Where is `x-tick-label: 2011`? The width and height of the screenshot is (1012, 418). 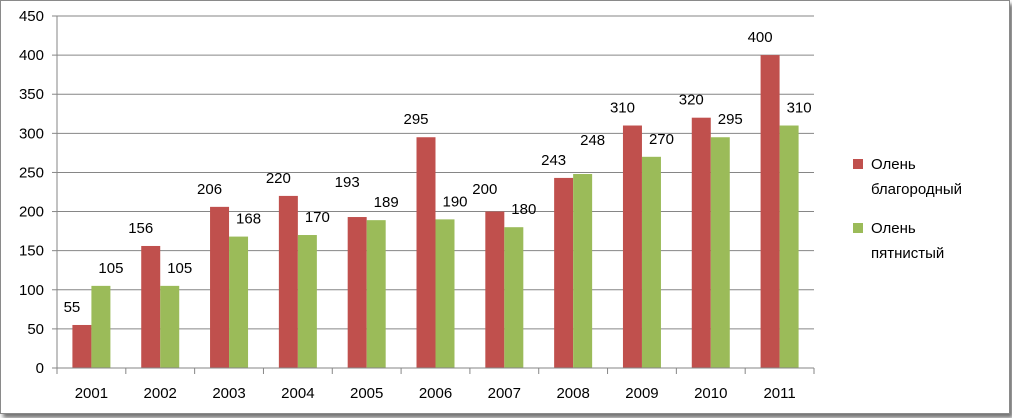
x-tick-label: 2011 is located at coordinates (779, 393).